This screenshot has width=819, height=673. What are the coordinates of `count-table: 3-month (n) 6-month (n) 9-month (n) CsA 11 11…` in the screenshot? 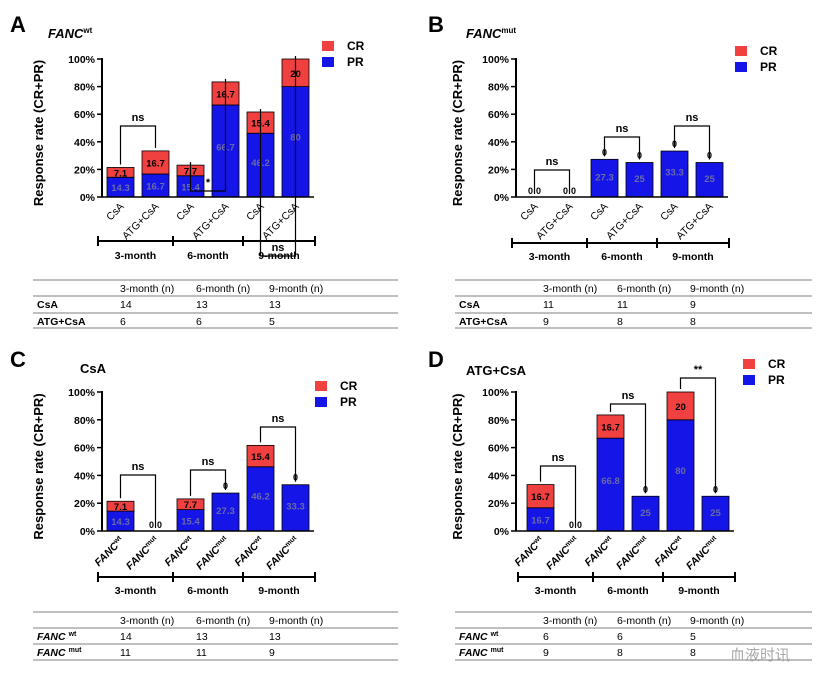 It's located at (633, 304).